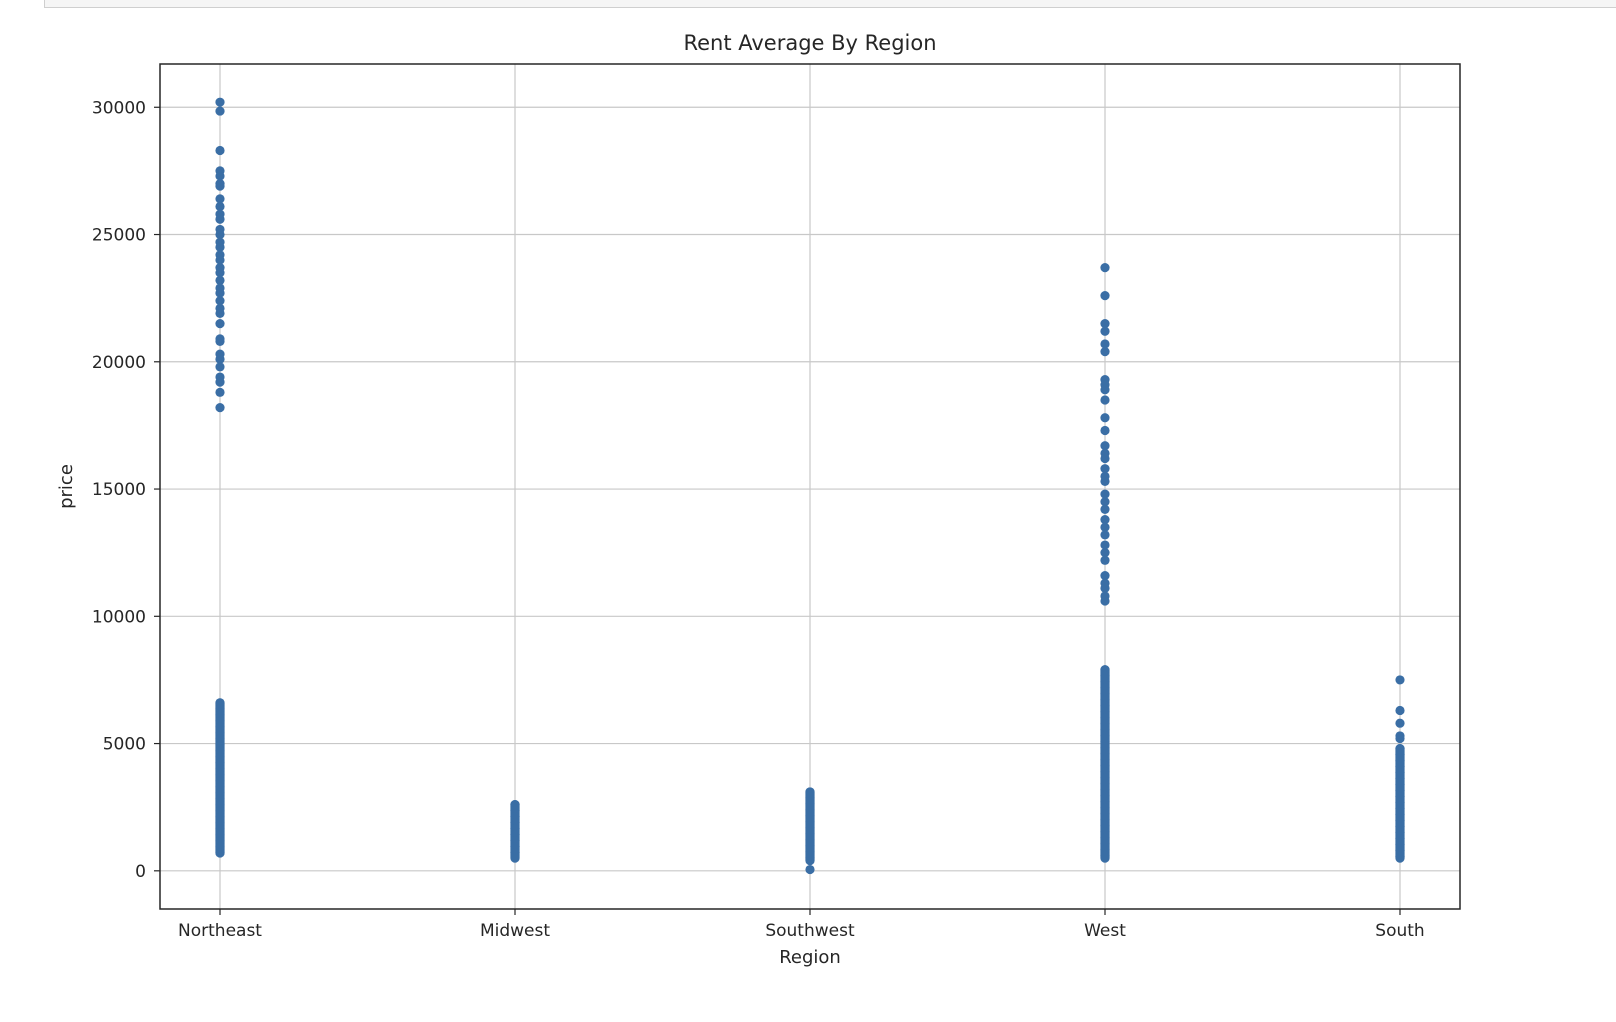  What do you see at coordinates (119, 236) in the screenshot?
I see `y-tick-label: 25000` at bounding box center [119, 236].